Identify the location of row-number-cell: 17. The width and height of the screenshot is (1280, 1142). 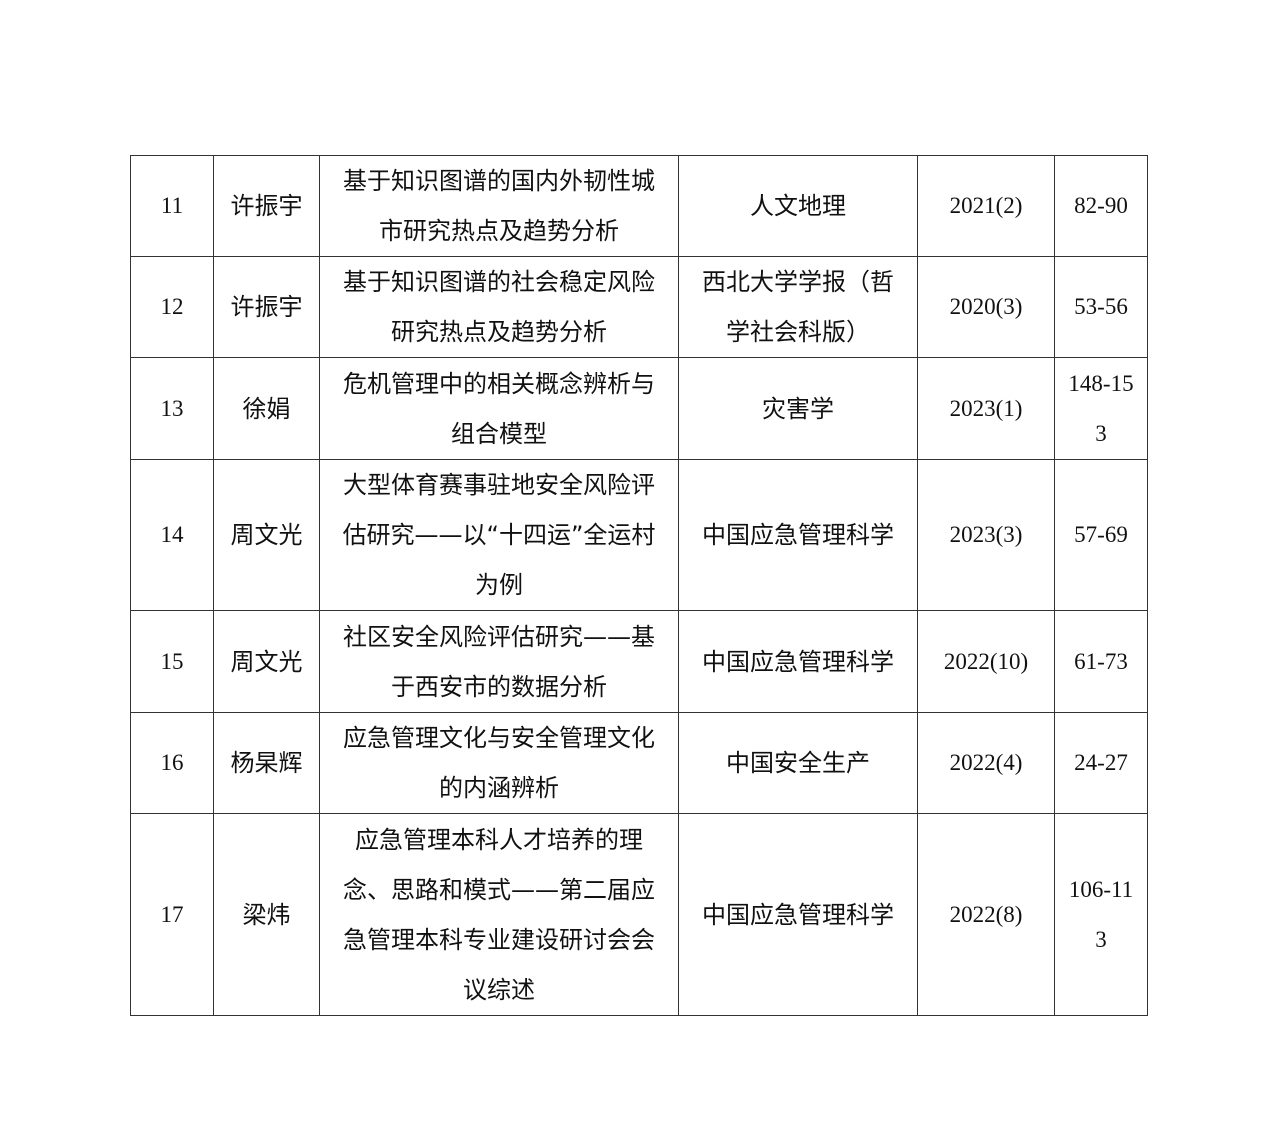
(172, 914).